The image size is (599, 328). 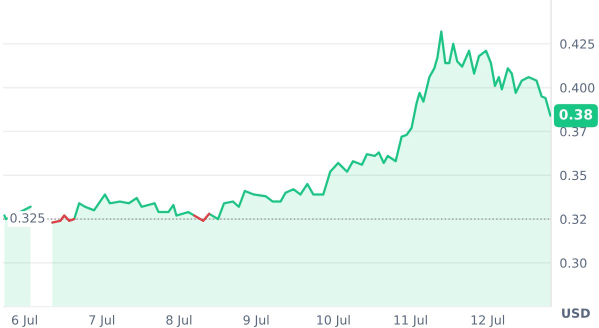 I want to click on y-tick-label: 0.425, so click(x=577, y=44).